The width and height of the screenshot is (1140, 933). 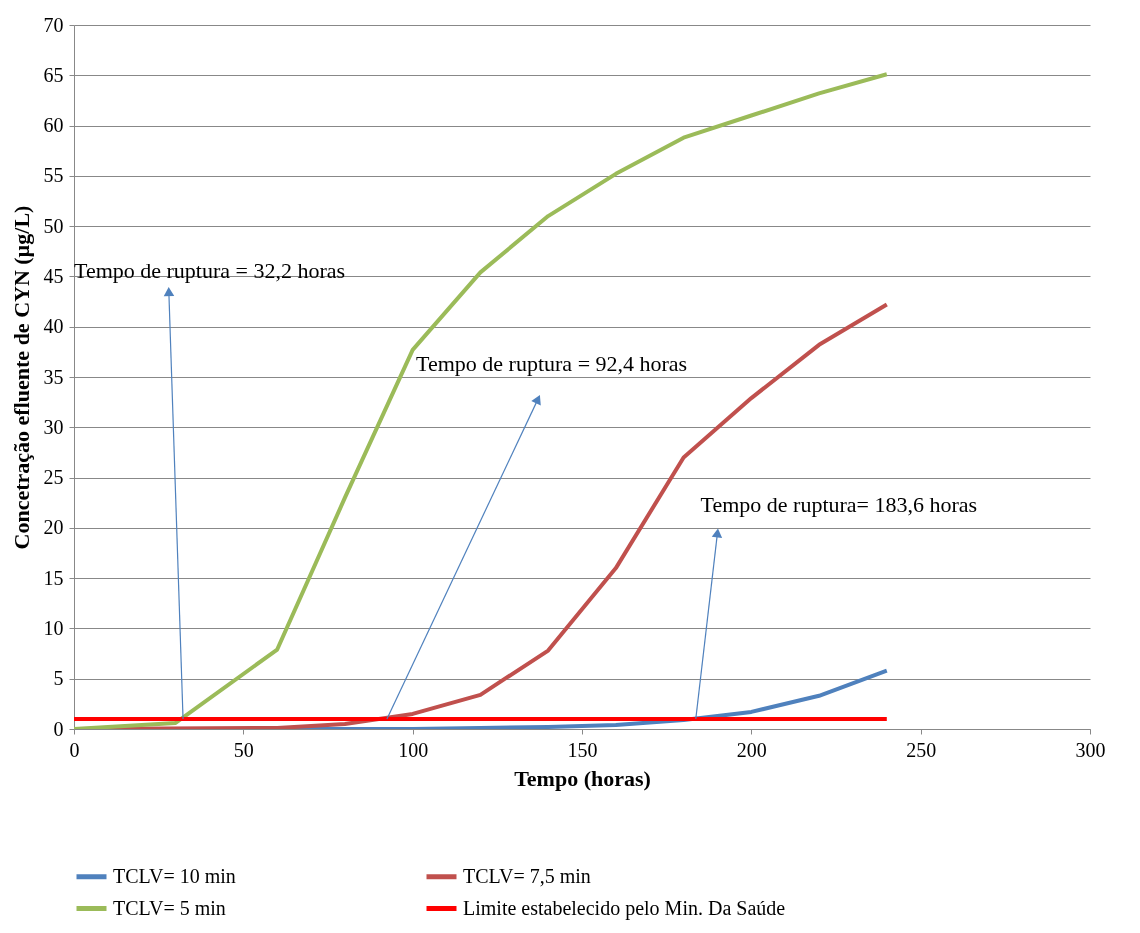 What do you see at coordinates (210, 271) in the screenshot?
I see `annotation: Tempo de ruptura = 32,2 horas` at bounding box center [210, 271].